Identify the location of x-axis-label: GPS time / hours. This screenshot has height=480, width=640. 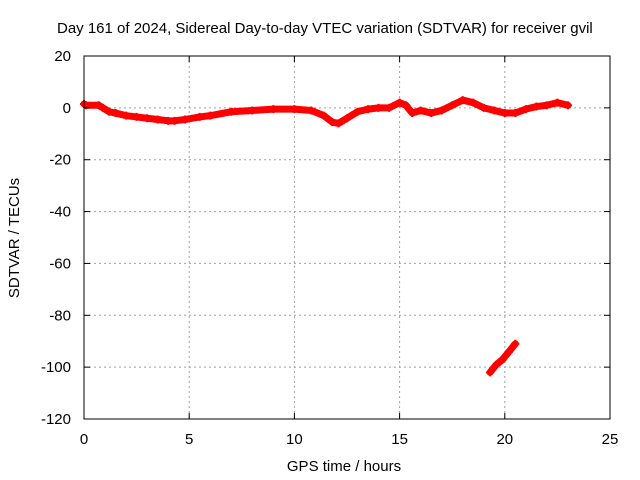
(344, 466).